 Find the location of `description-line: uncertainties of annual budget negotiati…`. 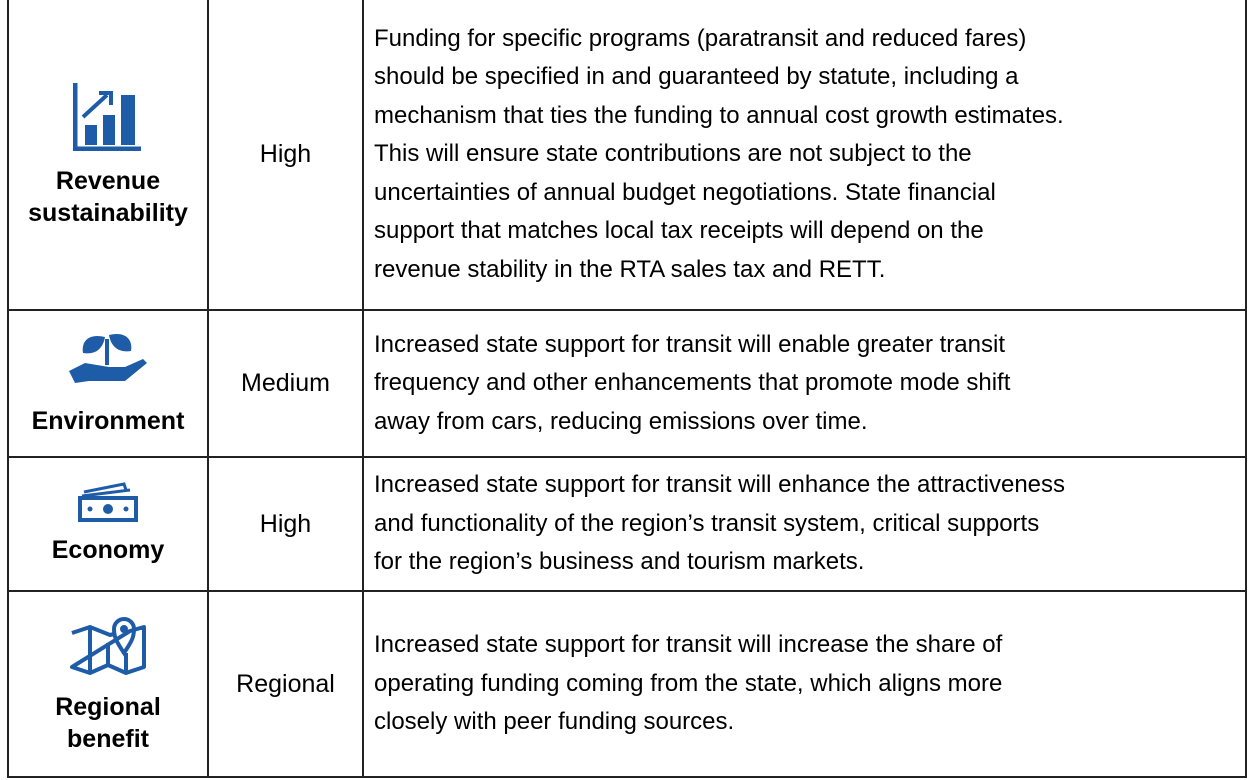

description-line: uncertainties of annual budget negotiati… is located at coordinates (685, 192).